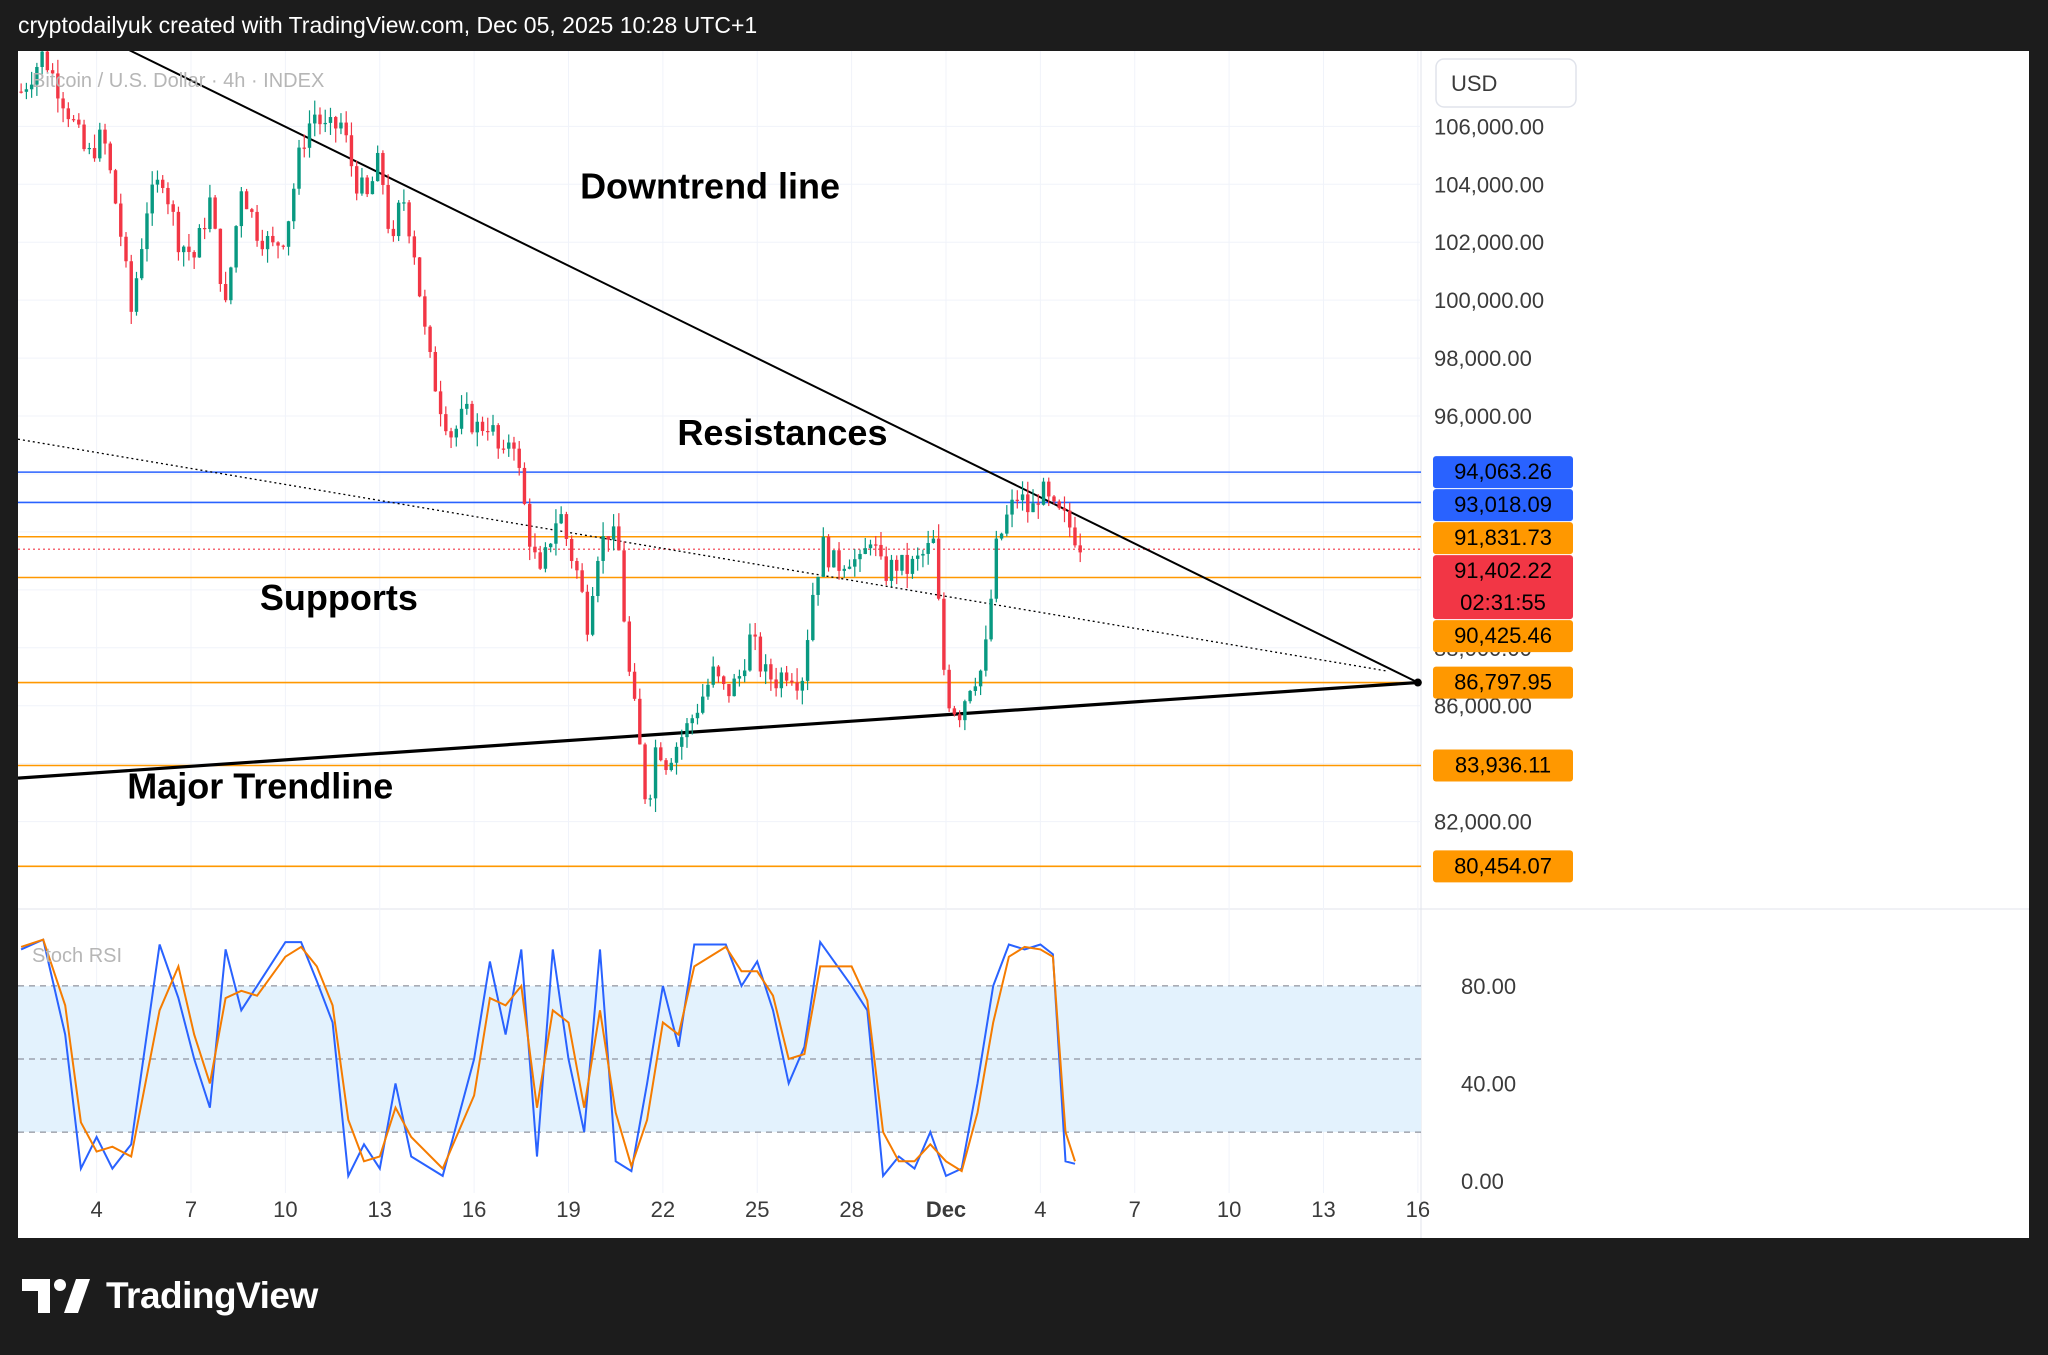  What do you see at coordinates (568, 1209) in the screenshot?
I see `x-tick-label: 19` at bounding box center [568, 1209].